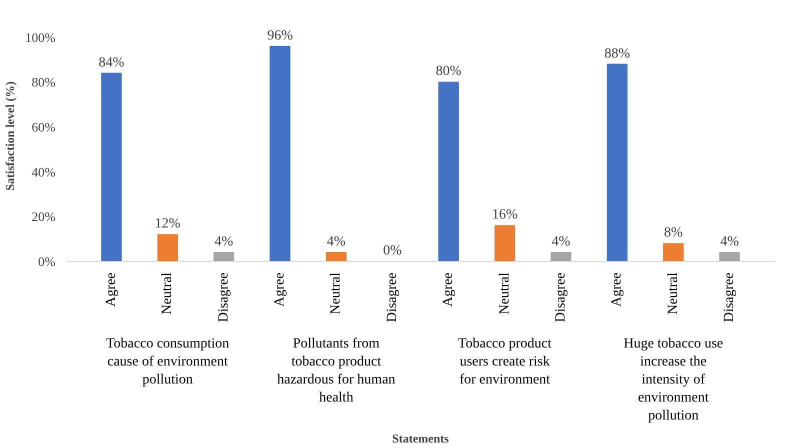  What do you see at coordinates (111, 62) in the screenshot?
I see `data-label: 84%` at bounding box center [111, 62].